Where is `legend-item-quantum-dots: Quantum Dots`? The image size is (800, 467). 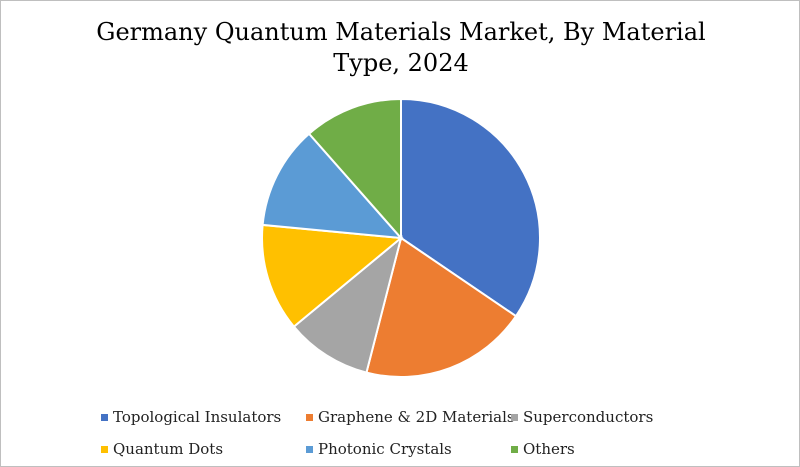 legend-item-quantum-dots: Quantum Dots is located at coordinates (203, 449).